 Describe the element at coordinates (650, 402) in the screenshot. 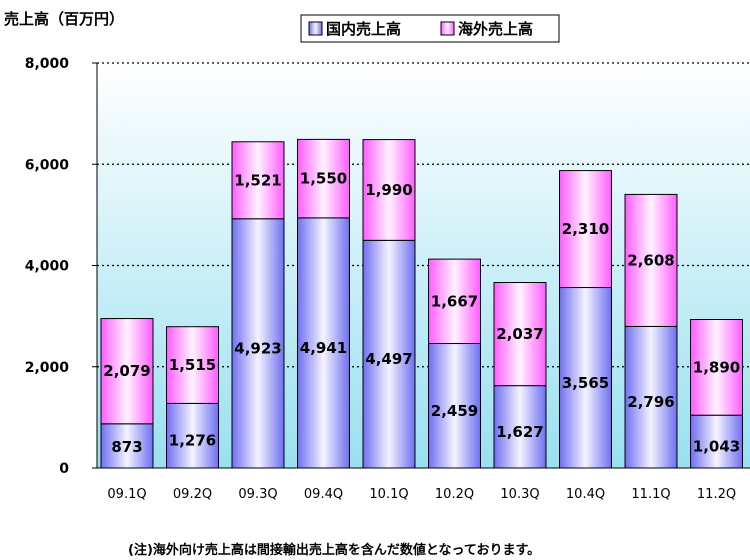

I see `data-label-domestic: 2,796` at that location.